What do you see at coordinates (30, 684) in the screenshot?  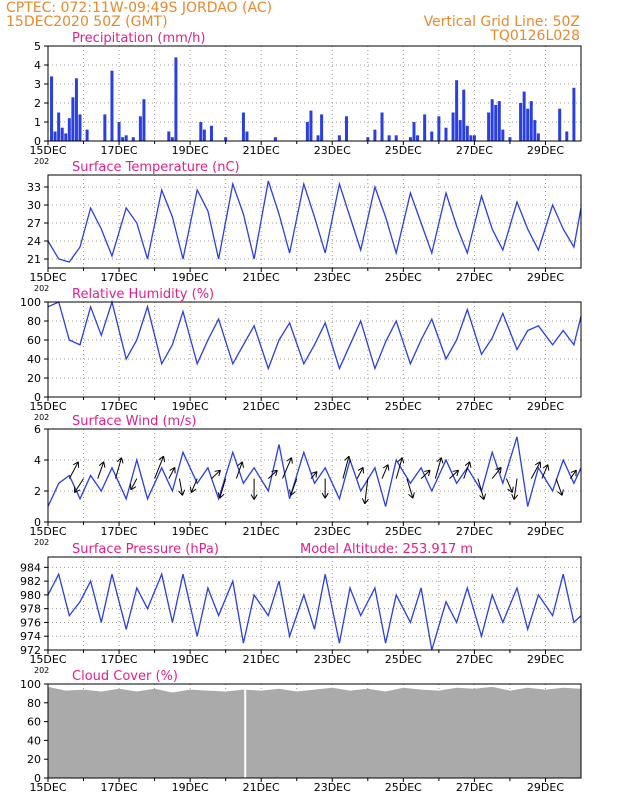 I see `y-tick-label: 100` at bounding box center [30, 684].